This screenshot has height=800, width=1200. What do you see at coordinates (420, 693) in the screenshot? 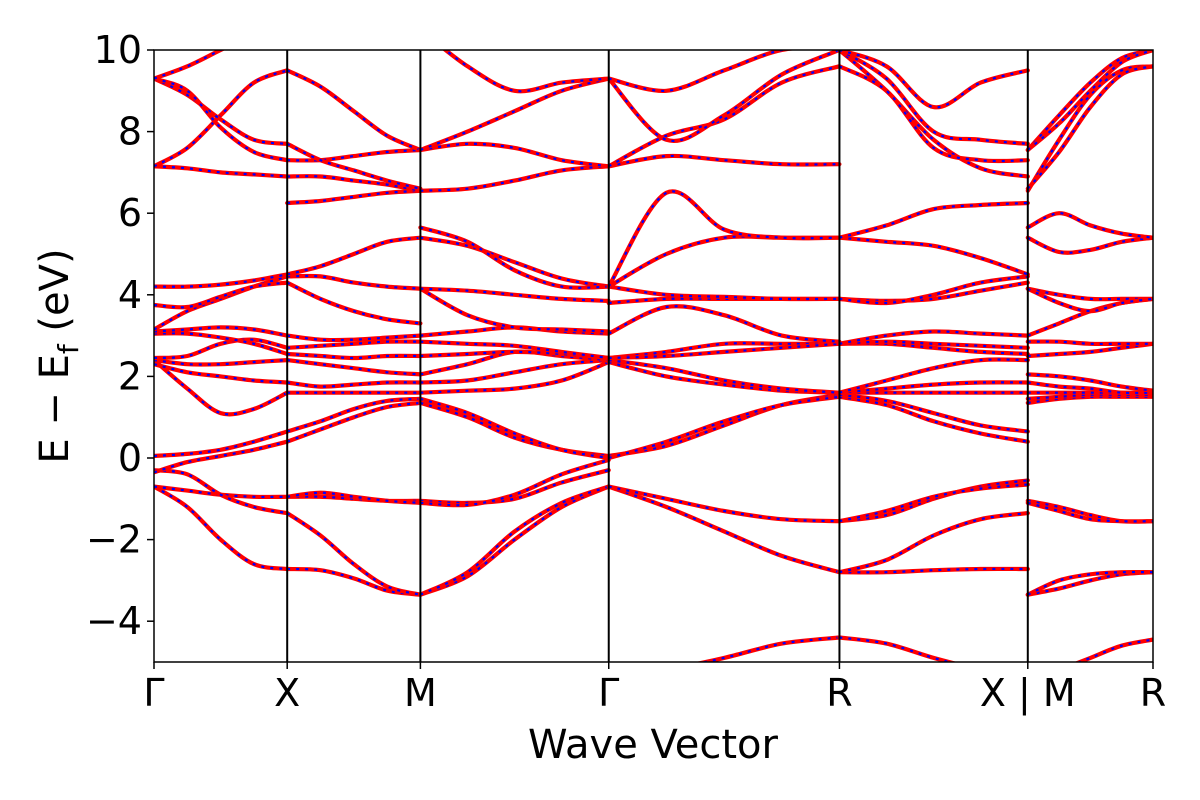
I see `x-tick-label: M` at bounding box center [420, 693].